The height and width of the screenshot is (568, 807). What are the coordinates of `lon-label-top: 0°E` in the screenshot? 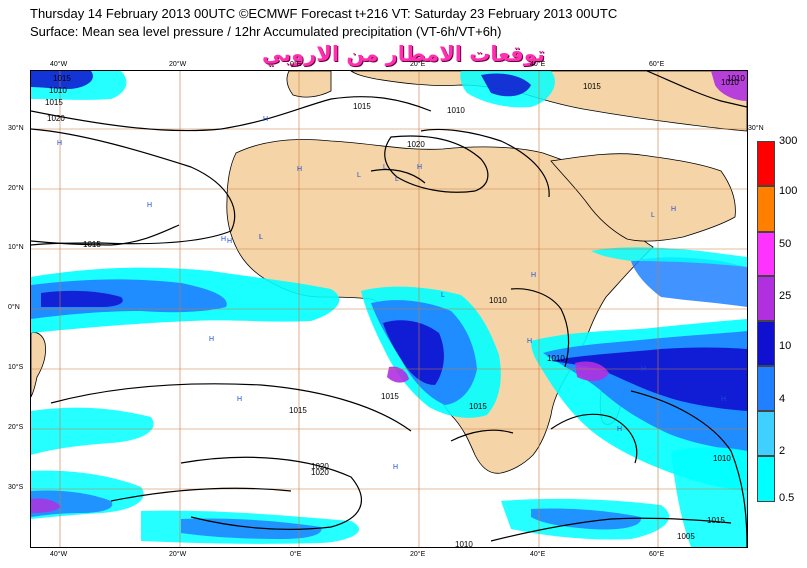 It's located at (296, 64).